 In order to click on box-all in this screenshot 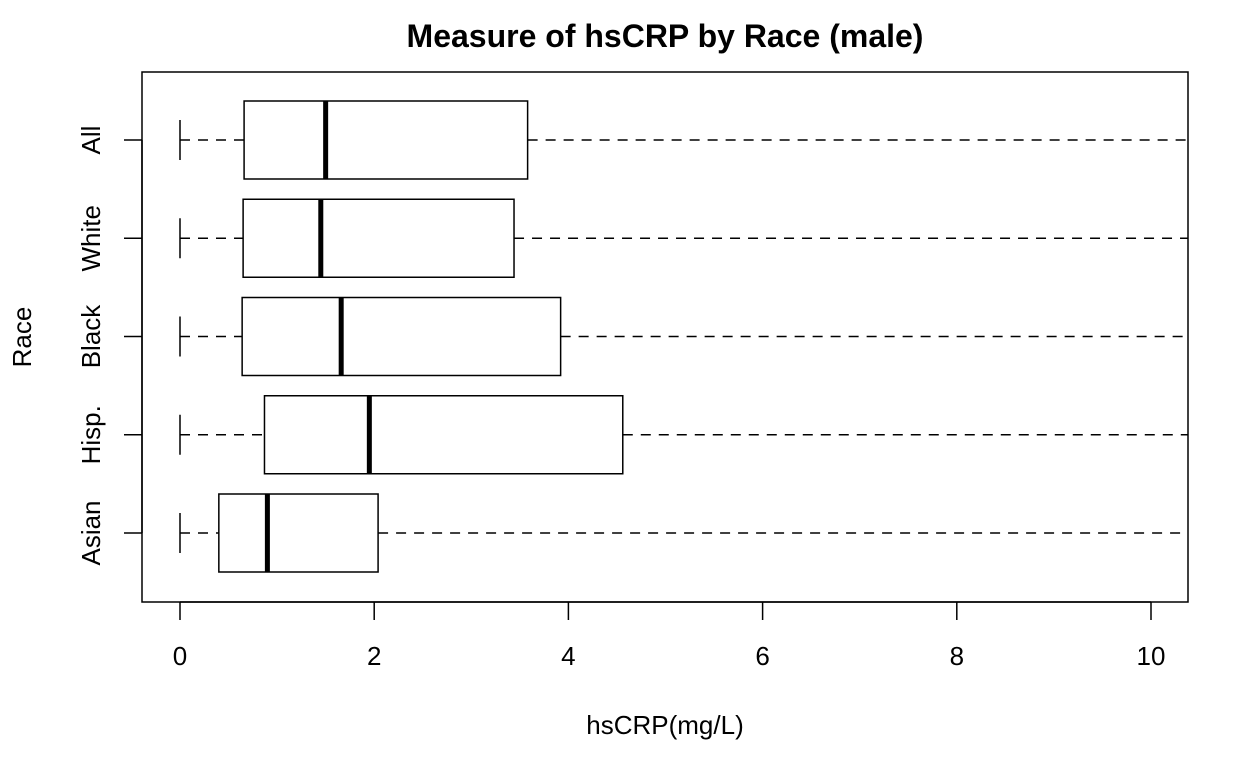, I will do `click(683, 140)`.